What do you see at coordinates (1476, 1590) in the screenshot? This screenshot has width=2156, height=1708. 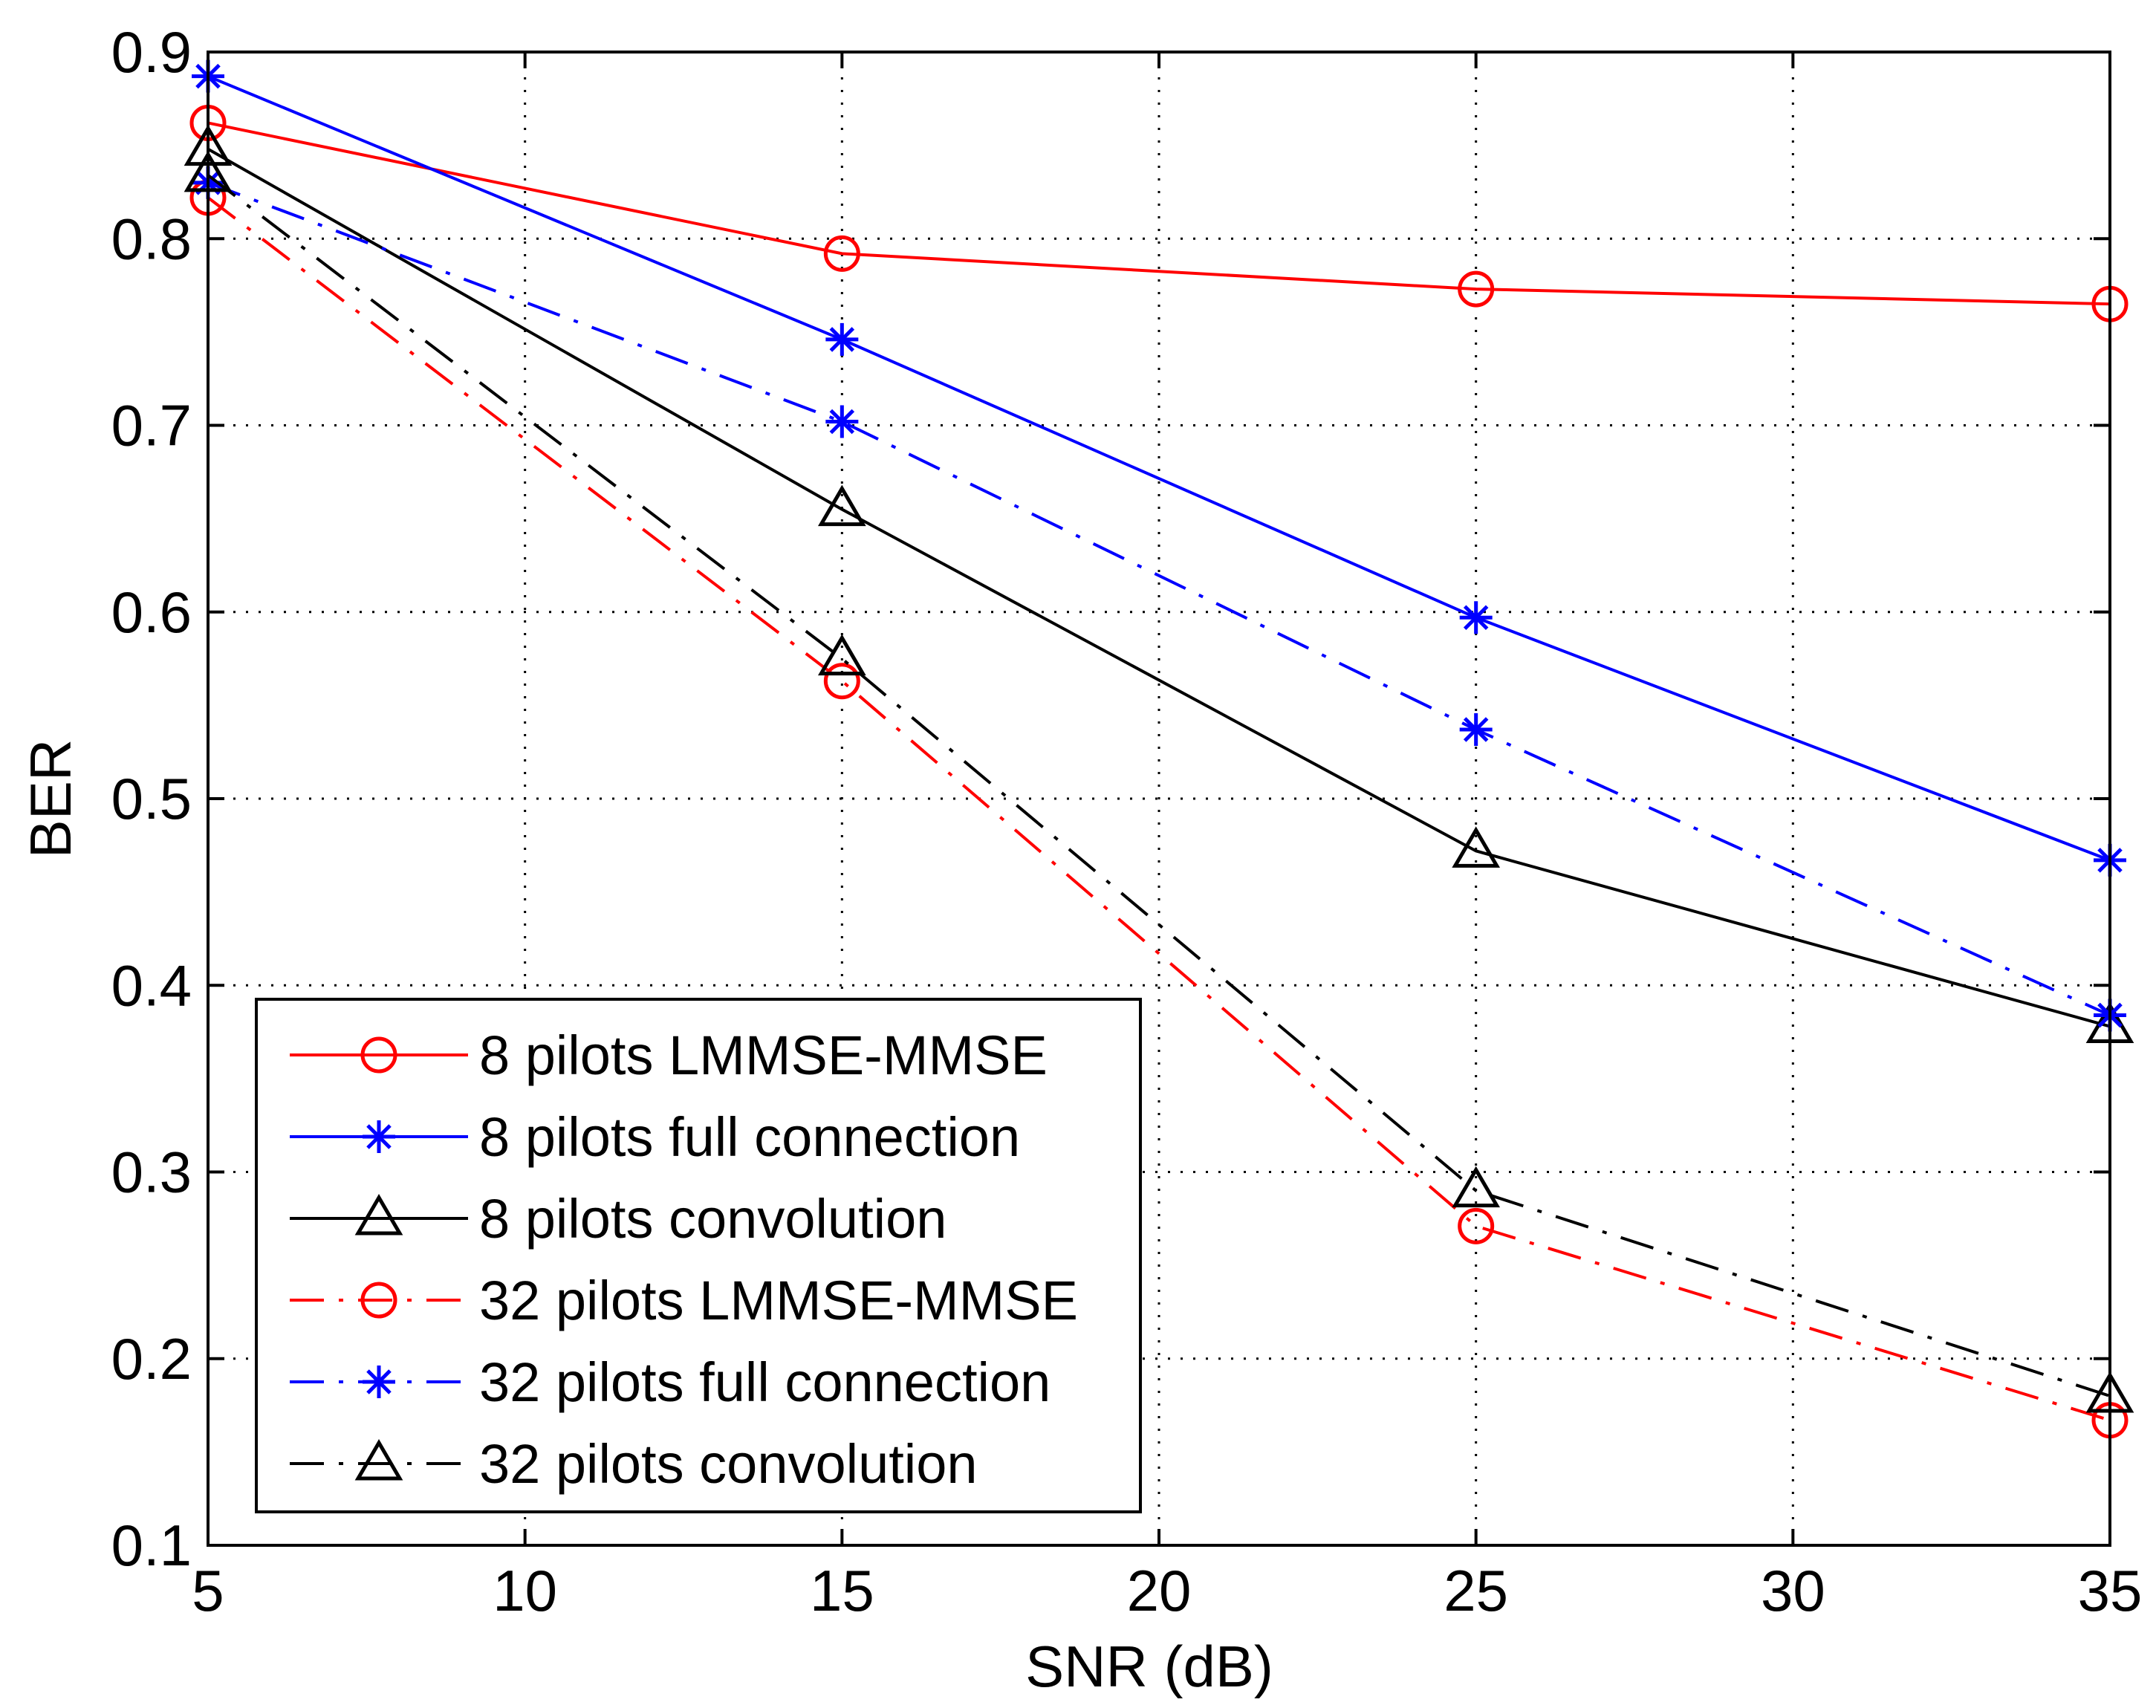 I see `x-tick-label: 25` at bounding box center [1476, 1590].